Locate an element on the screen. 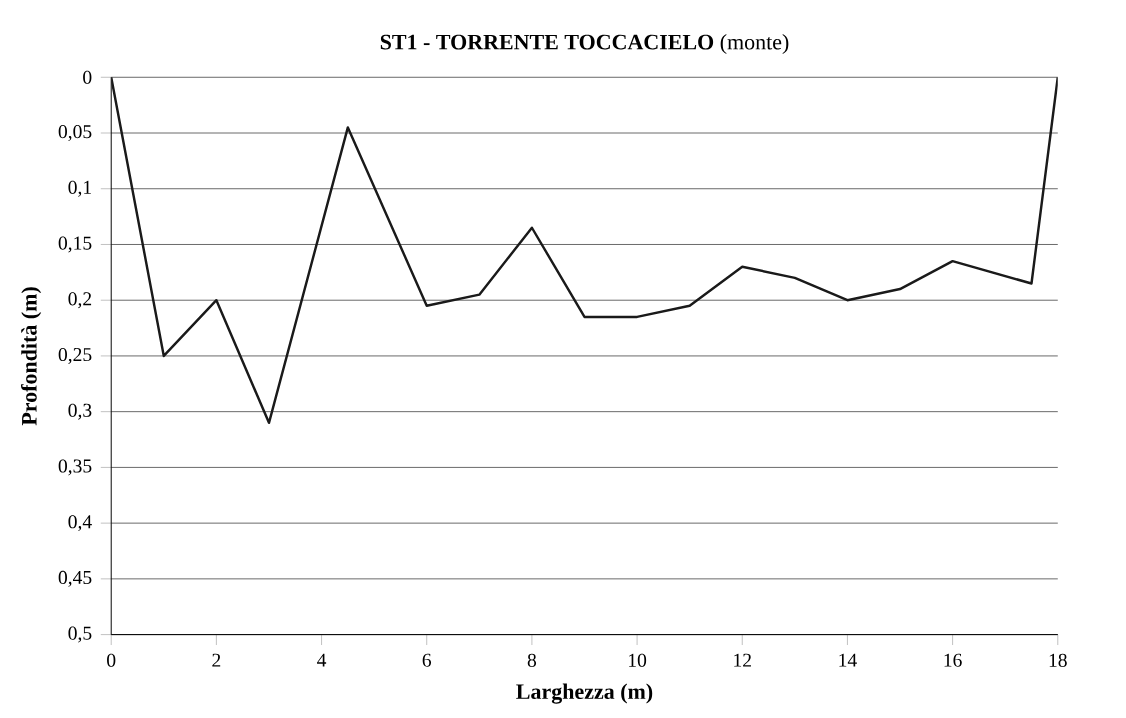  x-tick-label: 12 is located at coordinates (742, 660).